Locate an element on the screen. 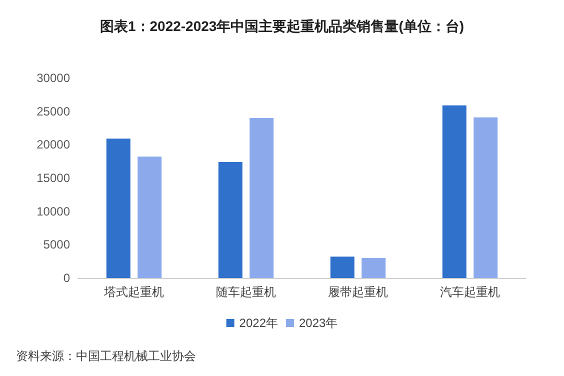 The height and width of the screenshot is (376, 564). text: 资料来源：中国工程机械工业协会 is located at coordinates (106, 356).